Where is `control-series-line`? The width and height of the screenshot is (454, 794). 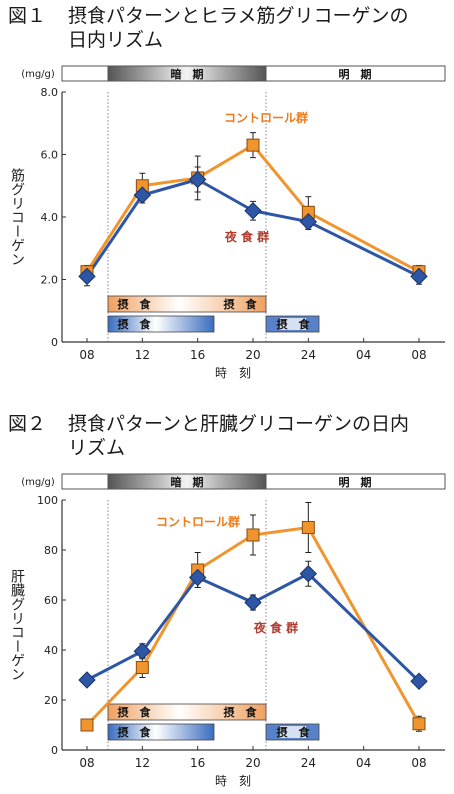
control-series-line is located at coordinates (252, 208).